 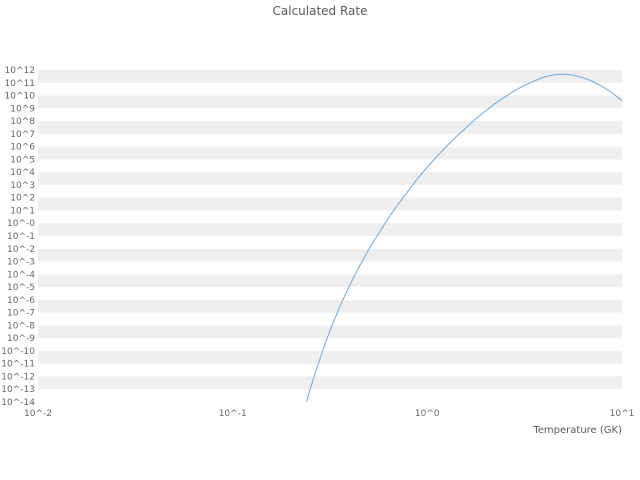 What do you see at coordinates (577, 430) in the screenshot?
I see `x-axis-label: Temperature (GK)` at bounding box center [577, 430].